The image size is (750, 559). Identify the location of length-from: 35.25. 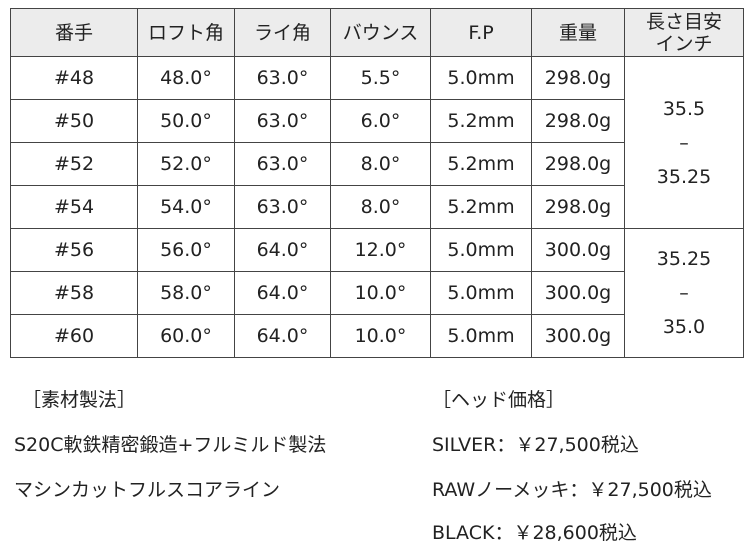
(684, 259).